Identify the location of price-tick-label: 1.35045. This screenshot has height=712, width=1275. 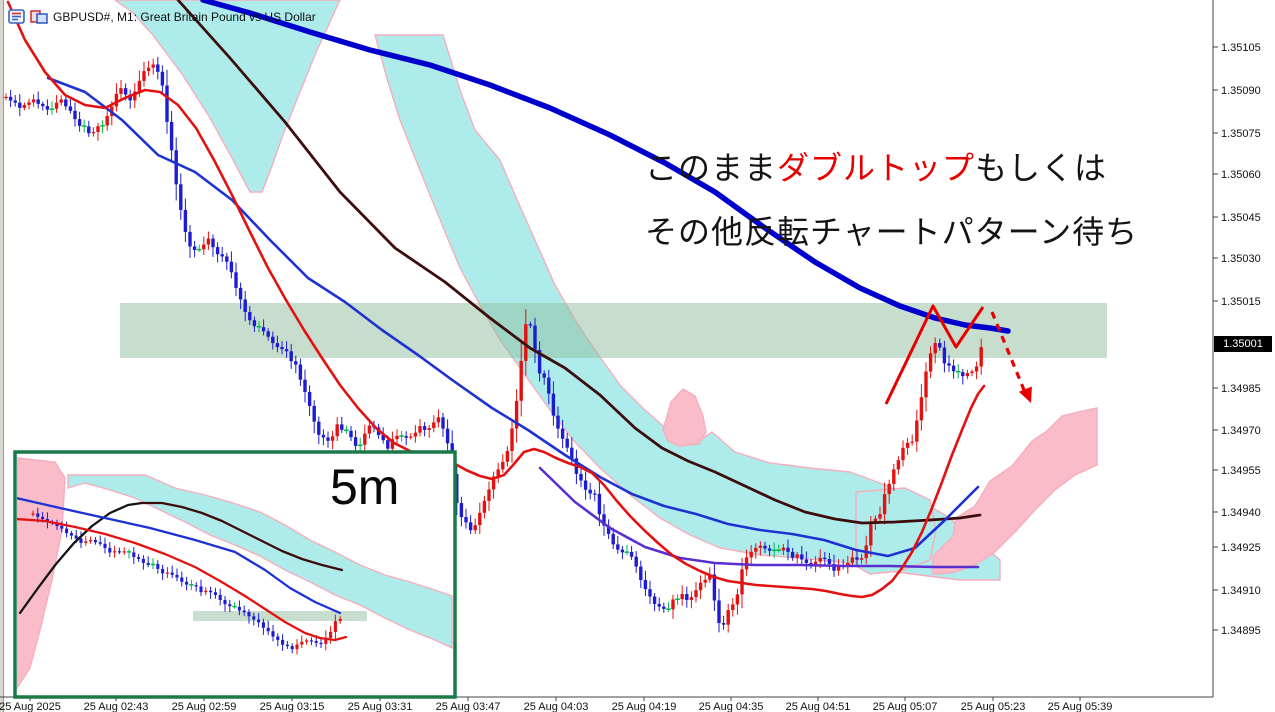
(1241, 218).